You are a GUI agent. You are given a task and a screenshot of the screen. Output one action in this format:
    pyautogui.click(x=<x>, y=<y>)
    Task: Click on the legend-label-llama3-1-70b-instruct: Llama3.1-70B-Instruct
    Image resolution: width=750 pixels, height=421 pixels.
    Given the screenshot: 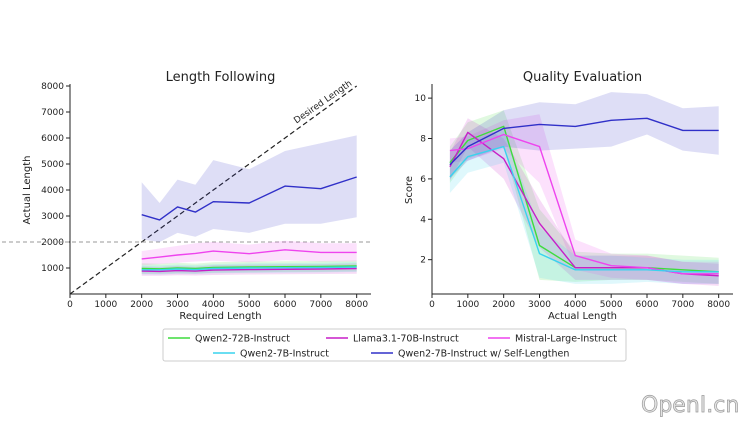 What is the action you would take?
    pyautogui.click(x=406, y=339)
    